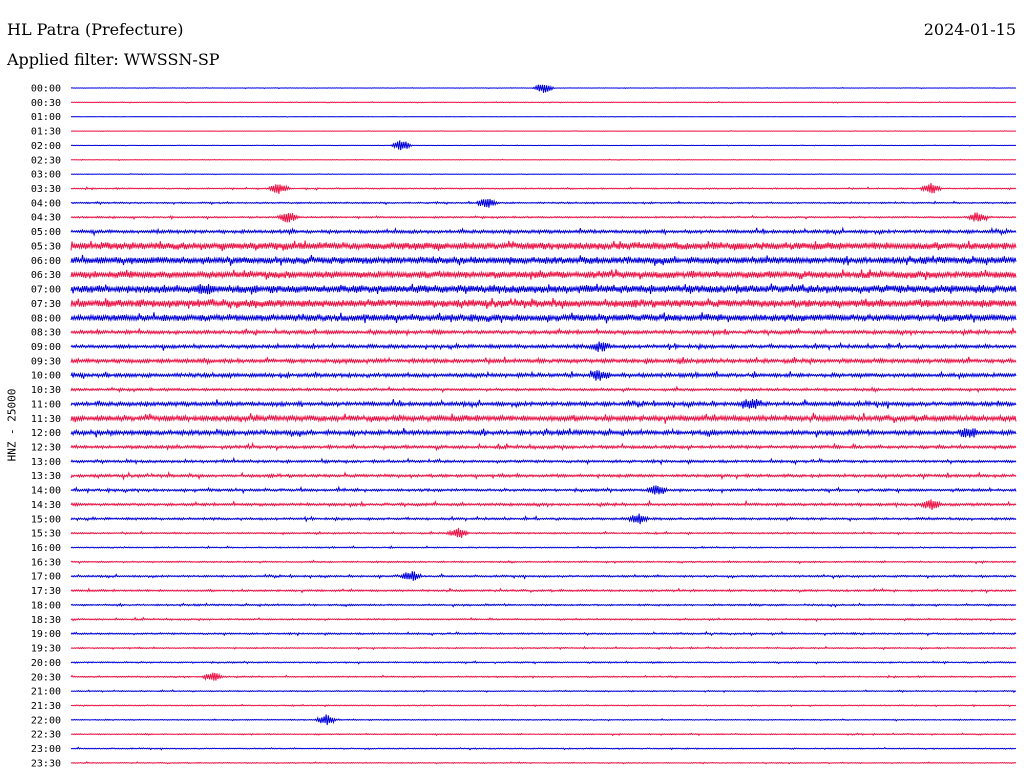 This screenshot has width=1024, height=780. I want to click on time-tick-label: 04:00, so click(46, 203).